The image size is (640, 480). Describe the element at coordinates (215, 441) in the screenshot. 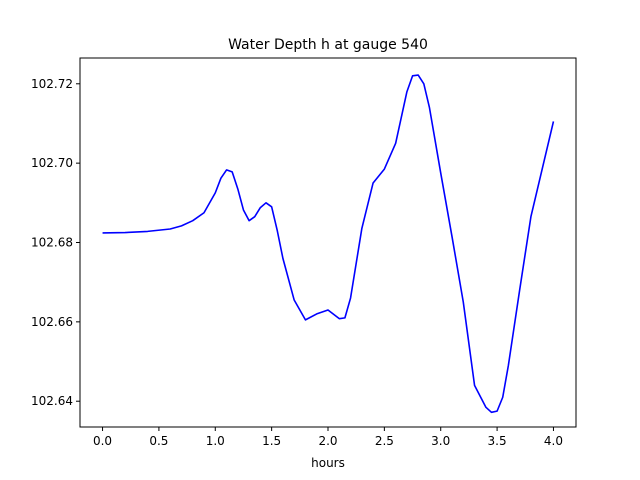

I see `x-tick-label: 1.0` at that location.